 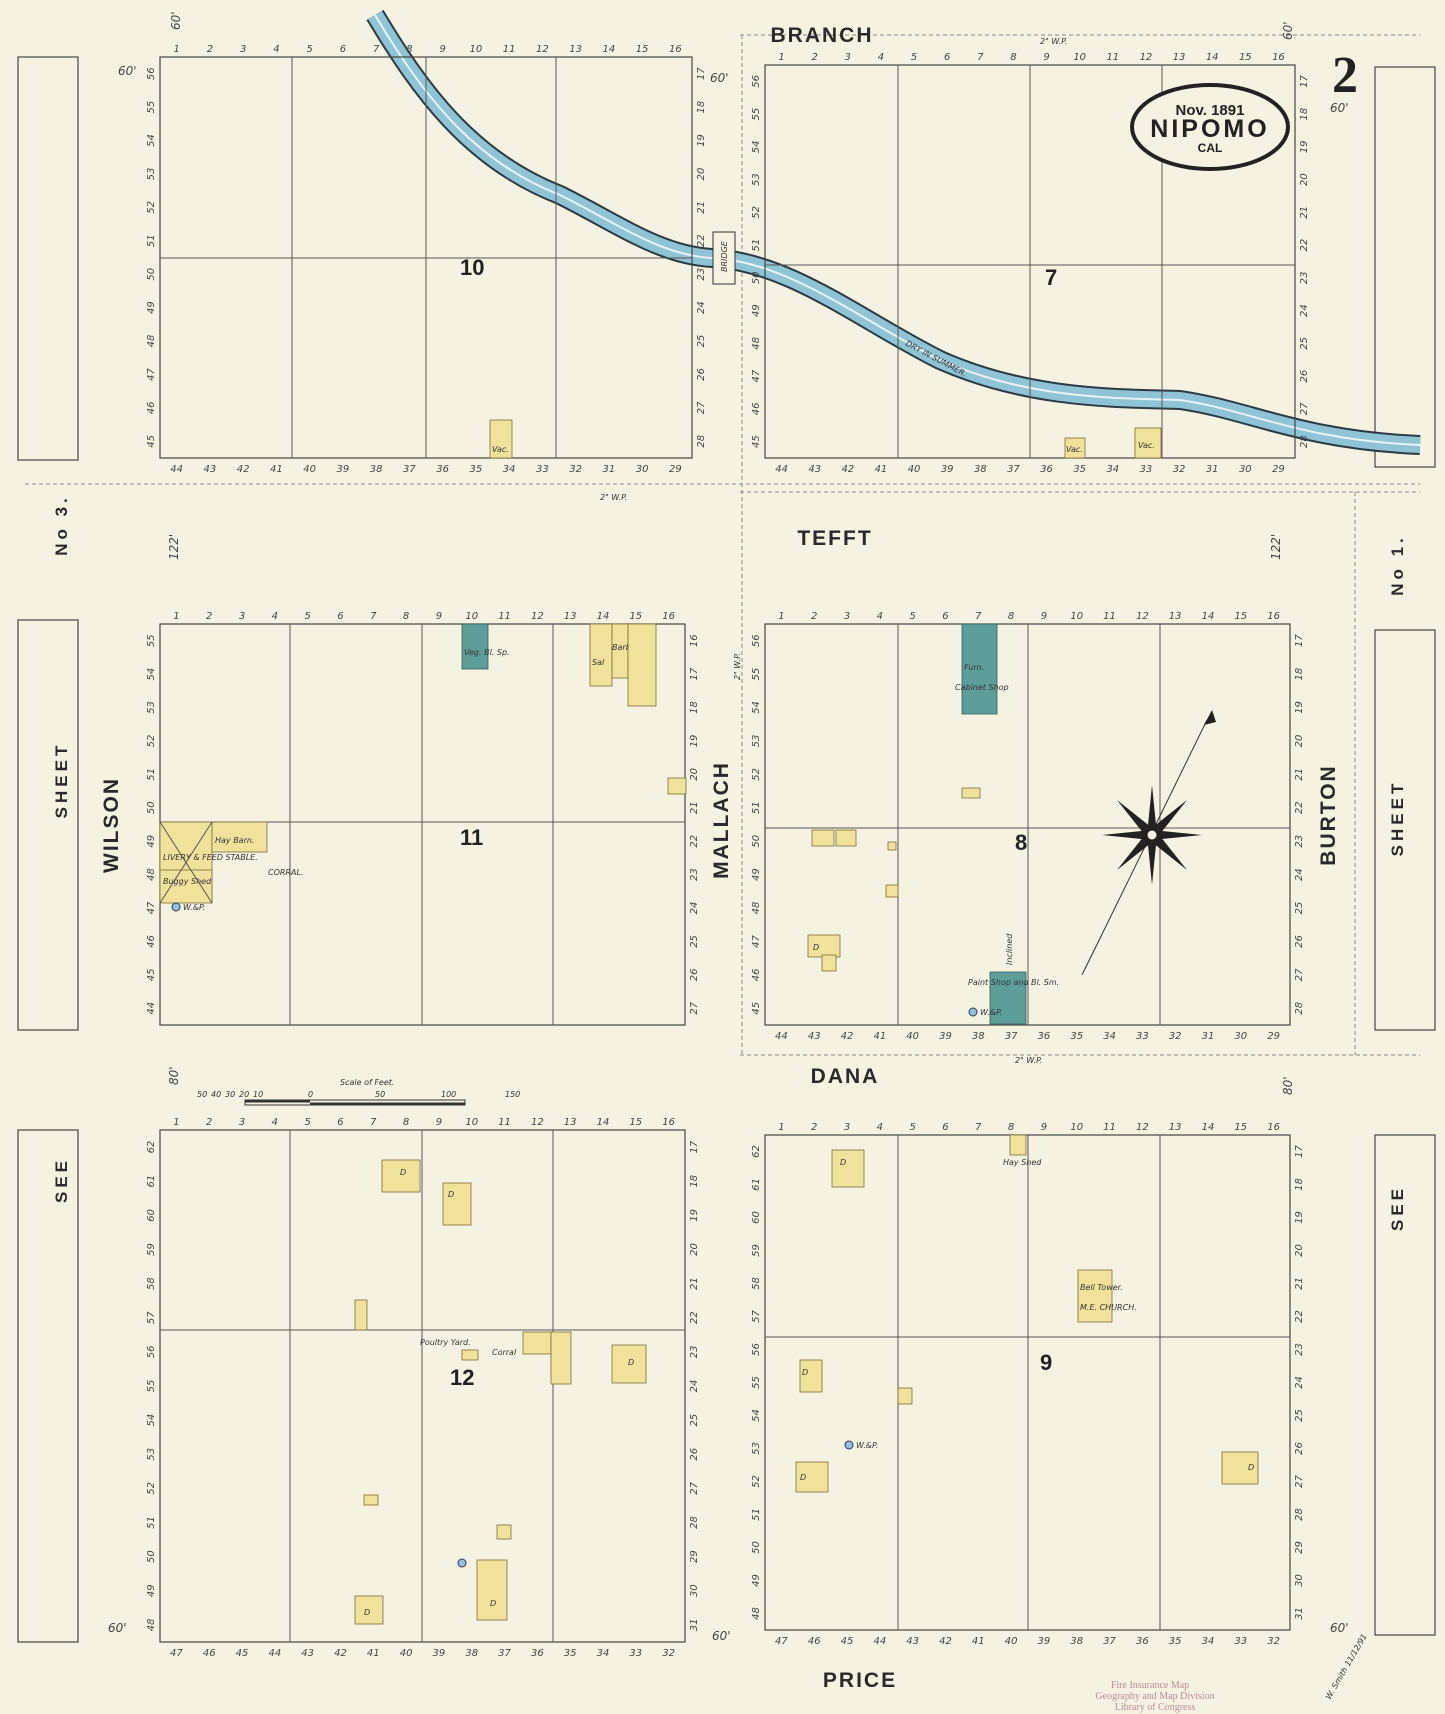 What do you see at coordinates (358, 1092) in the screenshot?
I see `scale-of-feet: Scale of Feet. 50 40 30 20 10 0 50 100 150` at bounding box center [358, 1092].